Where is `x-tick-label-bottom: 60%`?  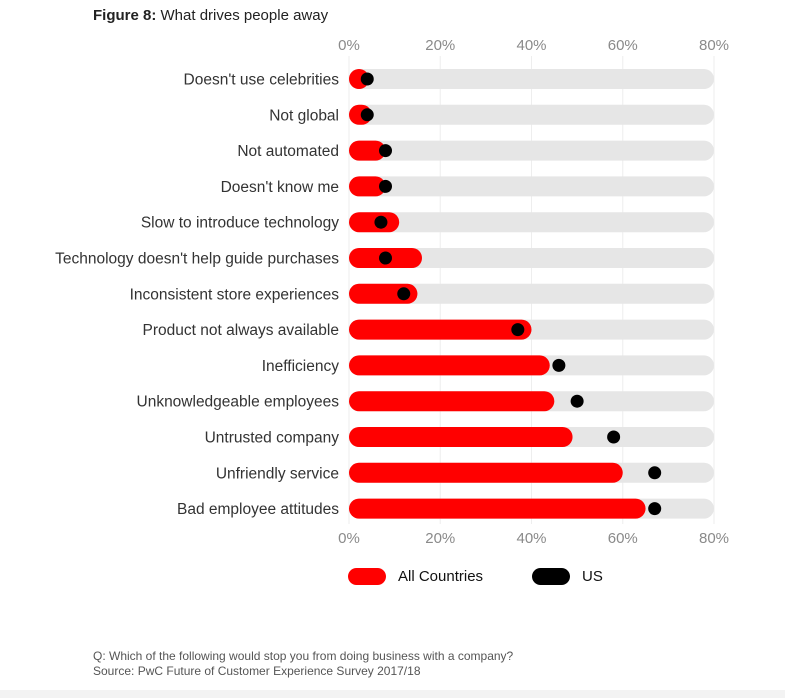 x-tick-label-bottom: 60% is located at coordinates (623, 538).